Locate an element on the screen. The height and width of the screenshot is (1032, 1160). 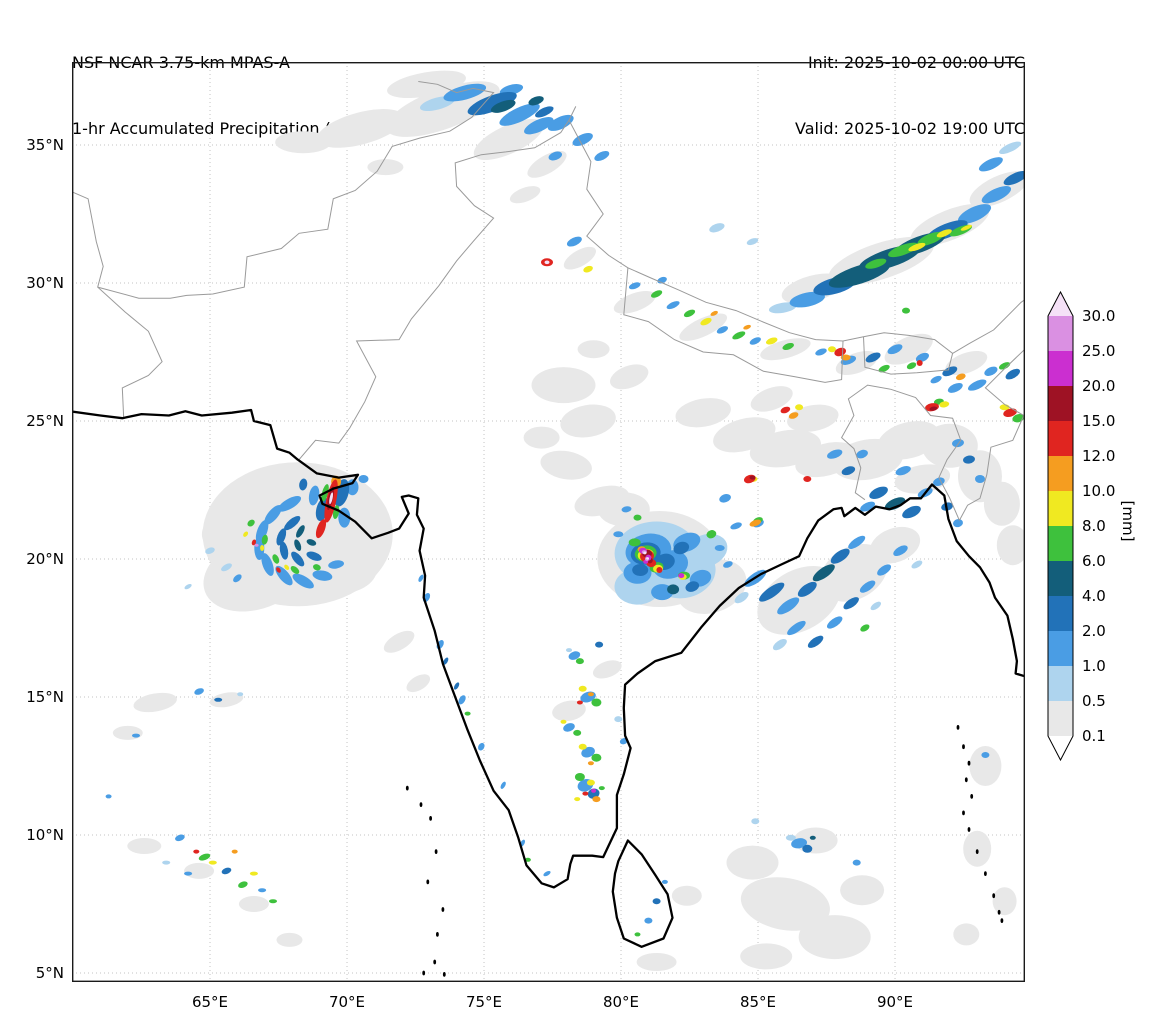
lon-tick-label: 90°E is located at coordinates (895, 1002).